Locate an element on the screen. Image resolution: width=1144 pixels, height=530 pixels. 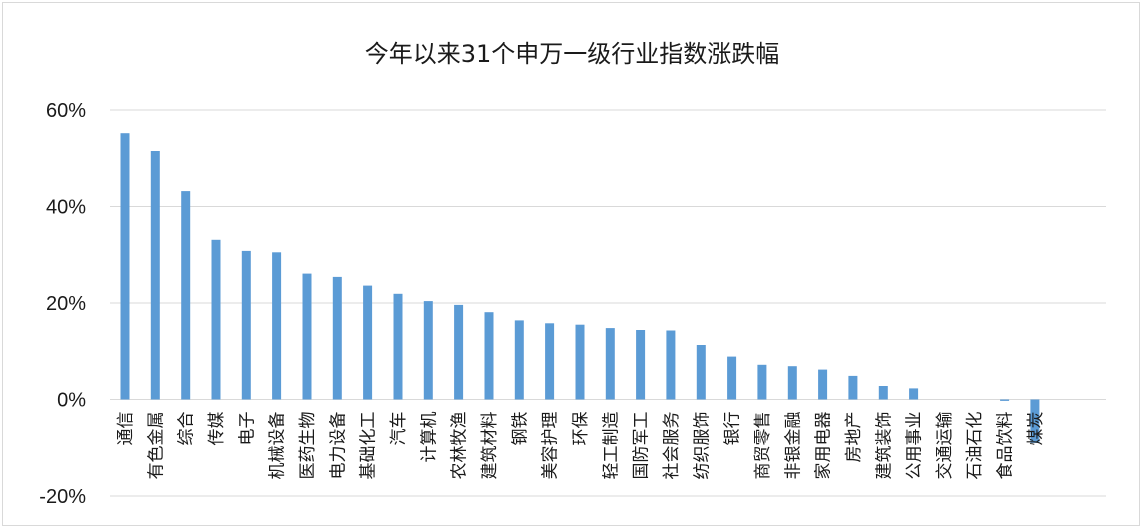
x-tick-label: 汽车 is located at coordinates (399, 429).